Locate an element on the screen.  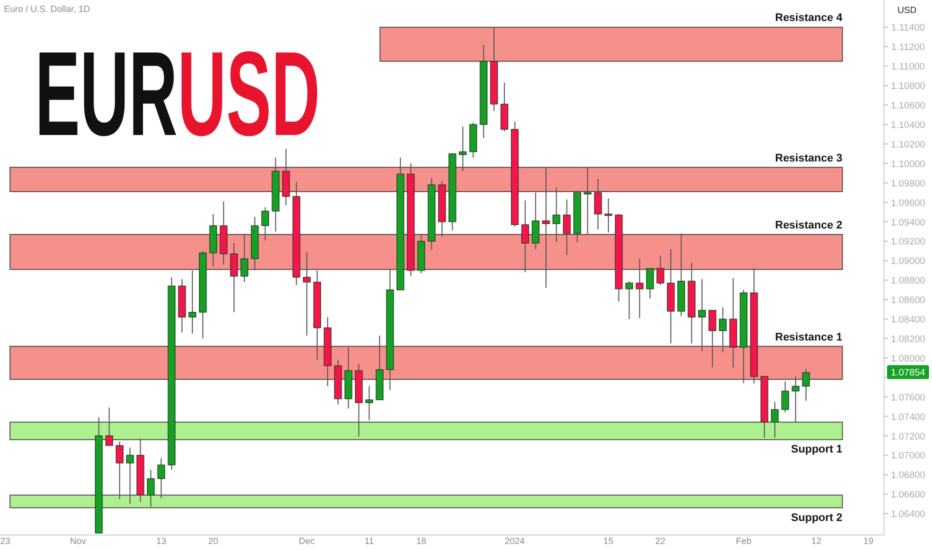
y-tick-label: 1.08000 is located at coordinates (908, 358).